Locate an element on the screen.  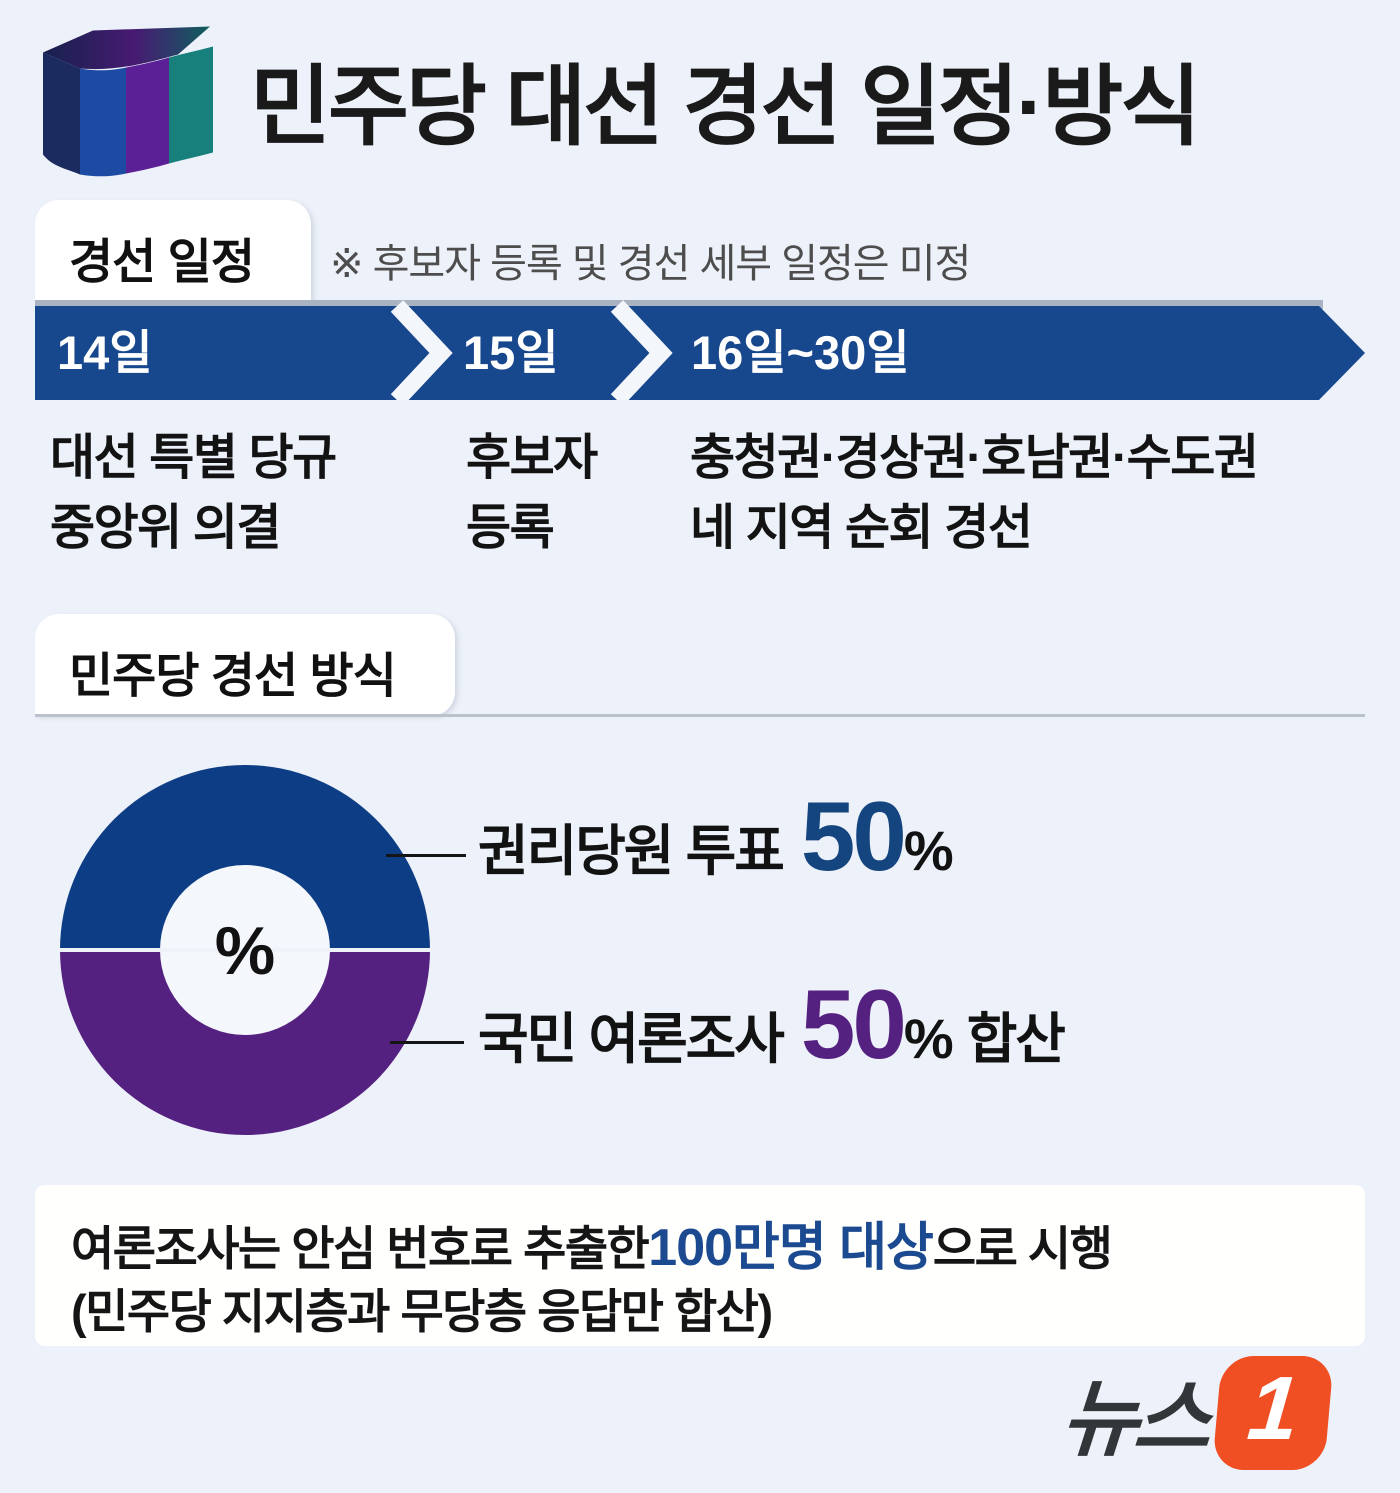
method-section-label: 민주당 경선 방식 is located at coordinates (245, 665).